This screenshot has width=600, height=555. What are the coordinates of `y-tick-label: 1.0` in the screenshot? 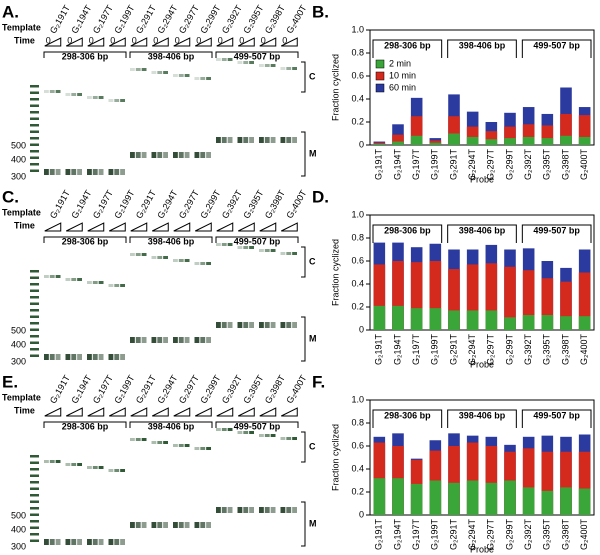 It's located at (357, 399).